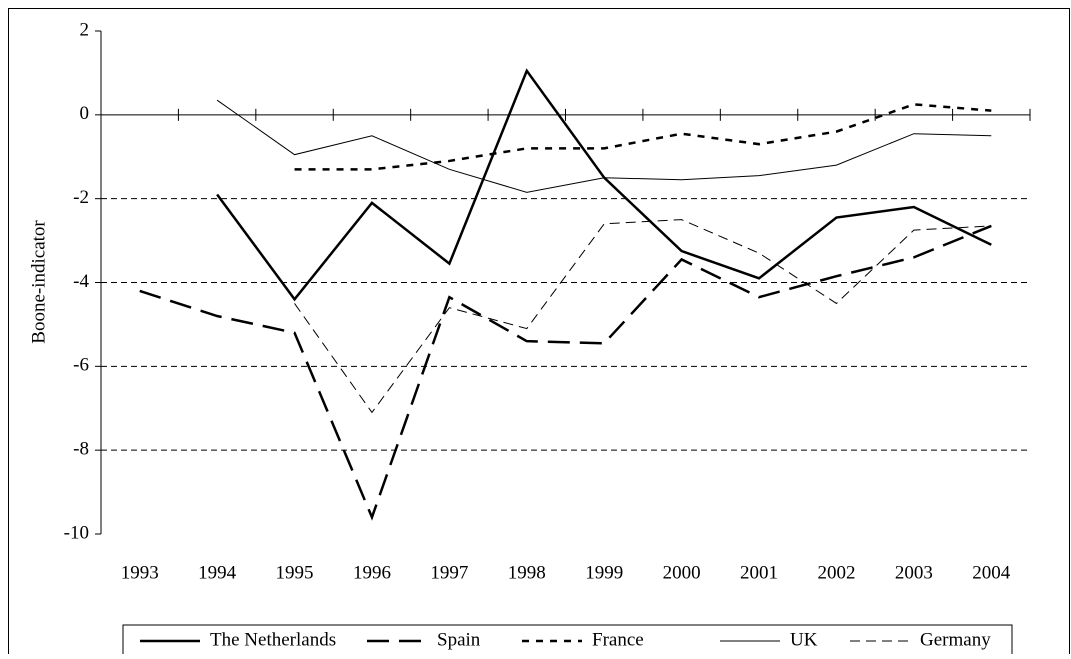 This screenshot has width=1071, height=659. Describe the element at coordinates (85, 113) in the screenshot. I see `y-tick-label: 0` at that location.